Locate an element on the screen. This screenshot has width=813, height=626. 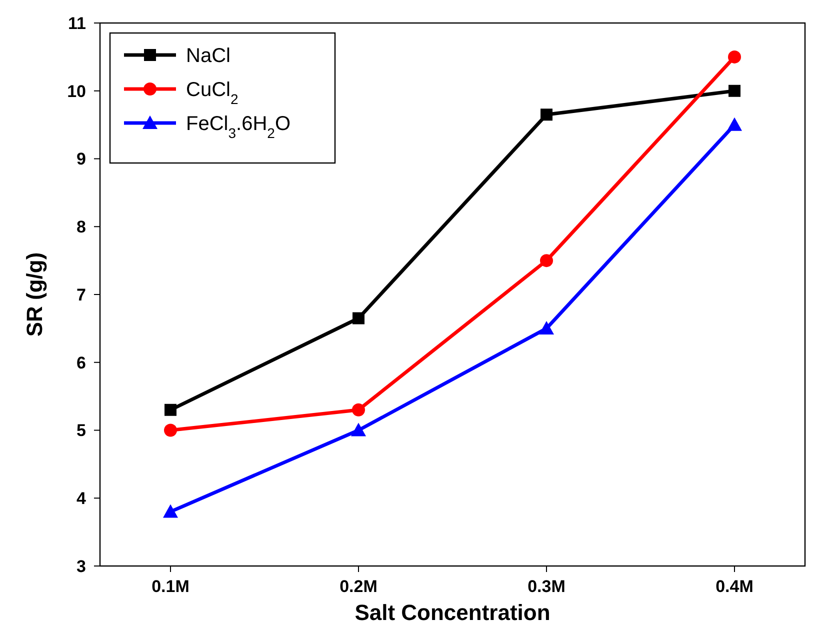
y-tick-label: 11 is located at coordinates (77, 23).